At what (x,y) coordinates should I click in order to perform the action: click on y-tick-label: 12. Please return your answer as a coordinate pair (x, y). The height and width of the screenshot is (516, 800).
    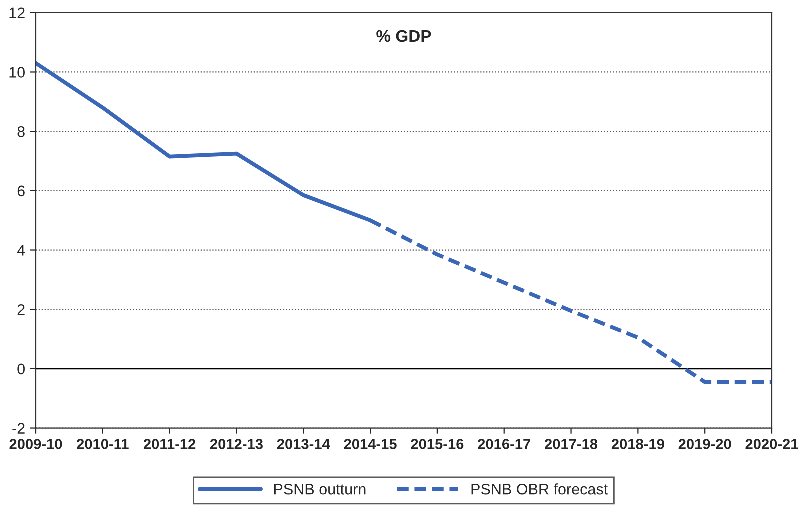
    Looking at the image, I should click on (17, 13).